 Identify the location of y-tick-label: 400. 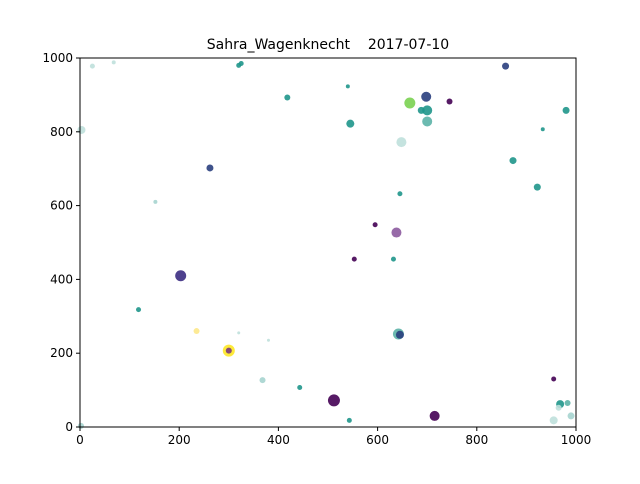
(61, 279).